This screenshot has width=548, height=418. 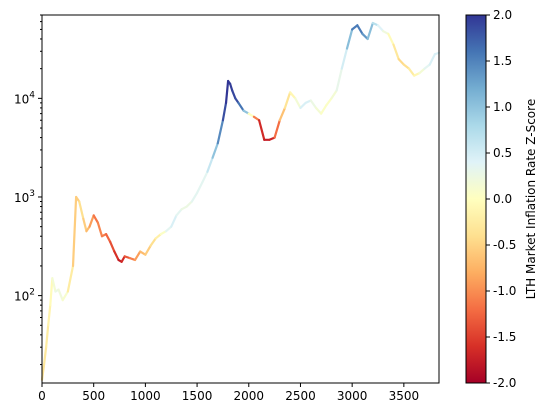 I want to click on colorbar-tick-label: -1.5, so click(x=504, y=337).